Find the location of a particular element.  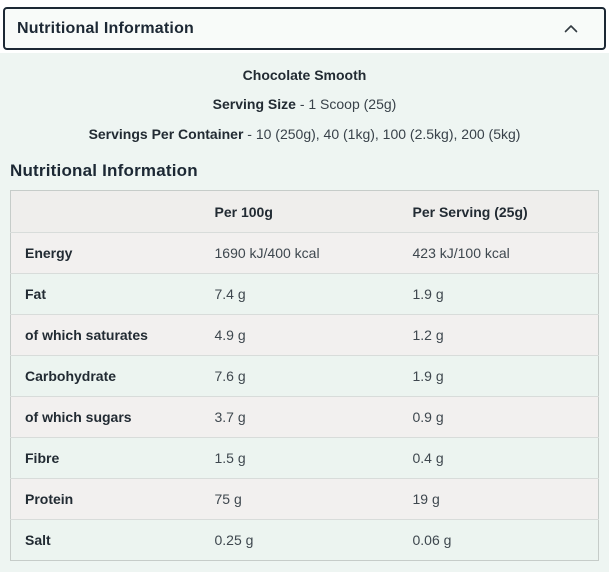

nutrient-label: Protein is located at coordinates (112, 499).